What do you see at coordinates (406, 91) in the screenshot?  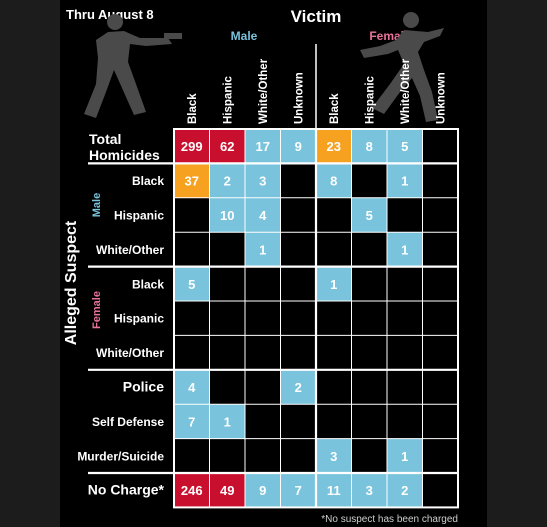 I see `column-header-female-white-other: White/Other` at bounding box center [406, 91].